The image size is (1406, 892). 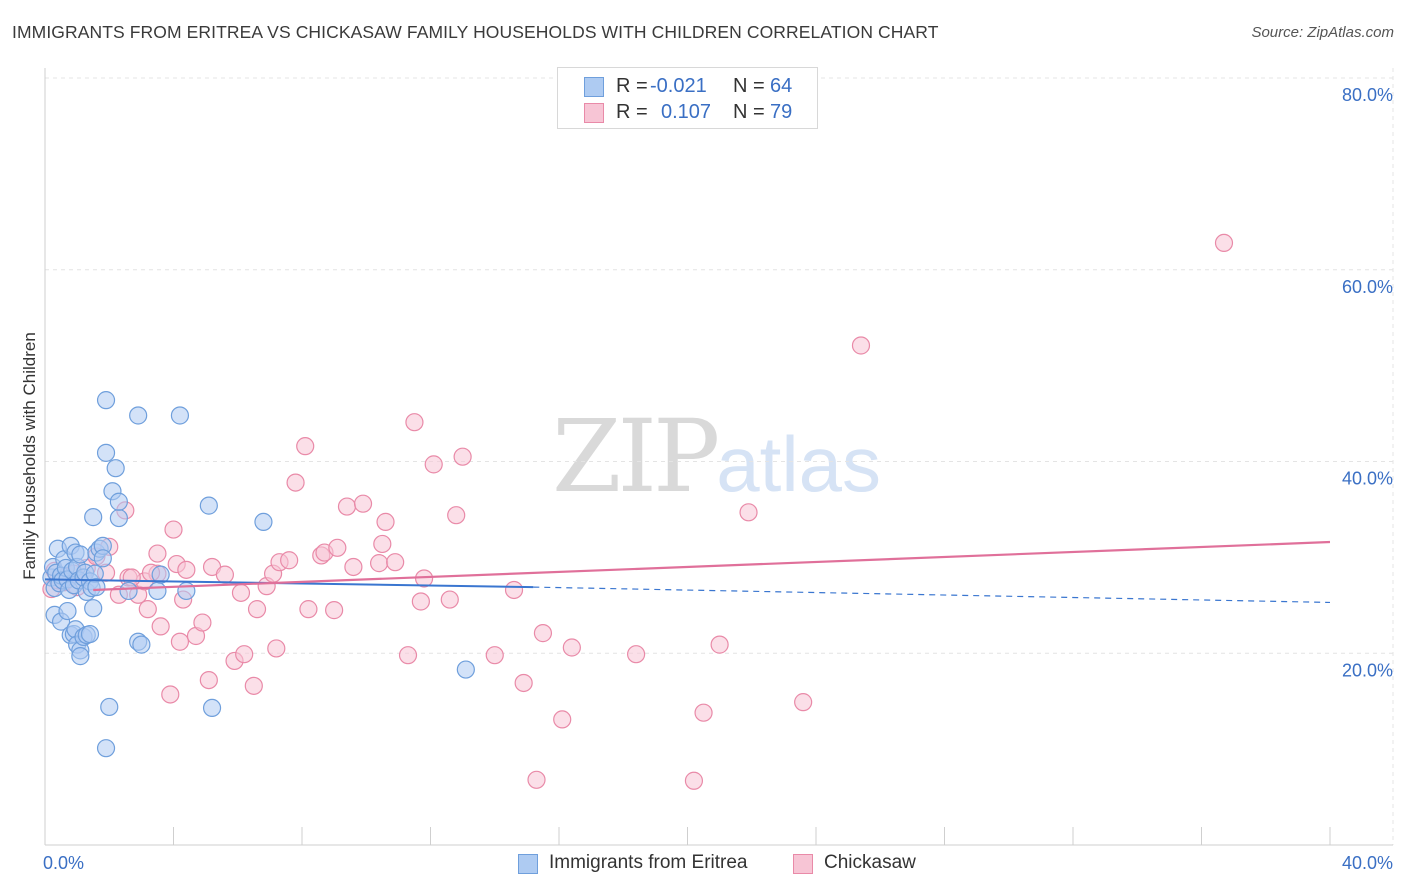 What do you see at coordinates (648, 862) in the screenshot?
I see `legend-label-eritrea: Immigrants from Eritrea` at bounding box center [648, 862].